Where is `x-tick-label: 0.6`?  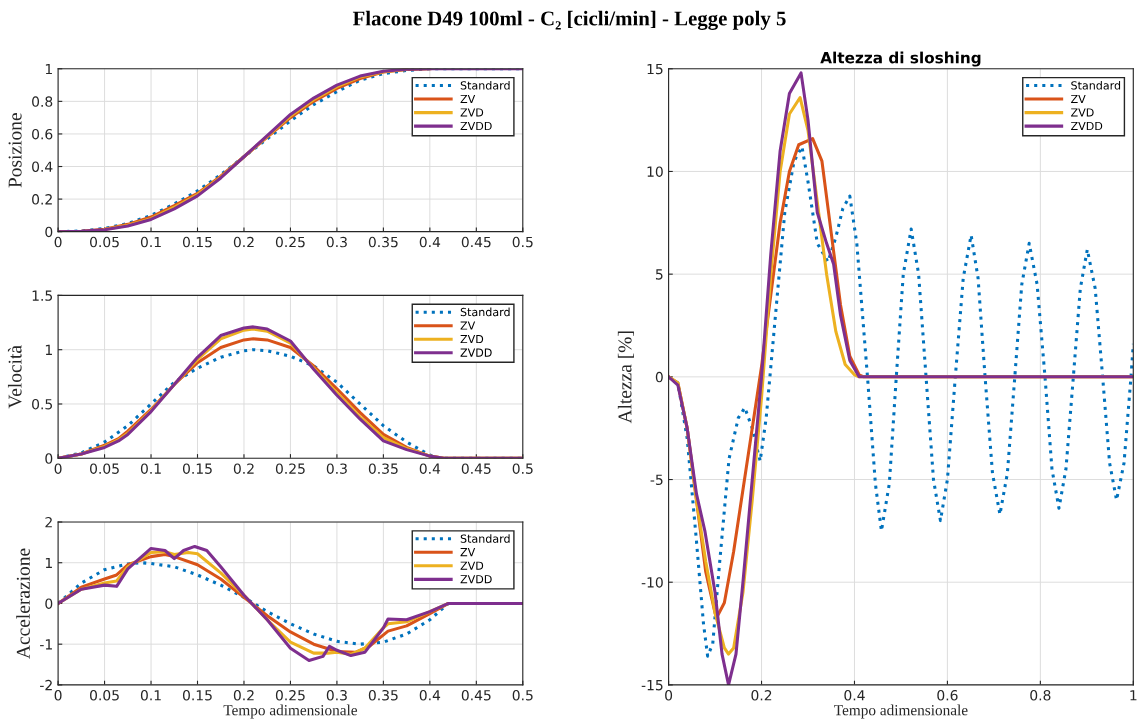
x-tick-label: 0.6 is located at coordinates (947, 695).